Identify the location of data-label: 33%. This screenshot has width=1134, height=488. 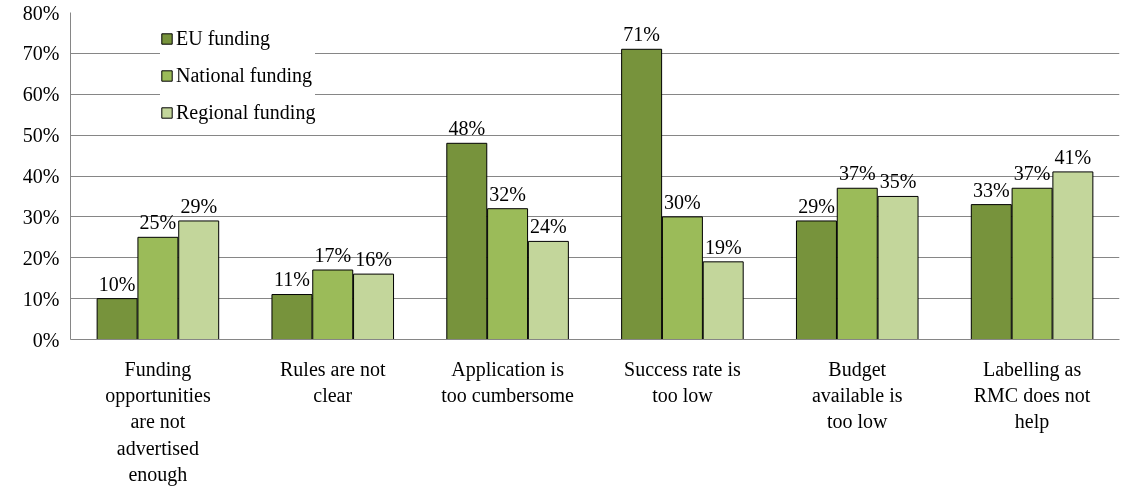
(991, 189).